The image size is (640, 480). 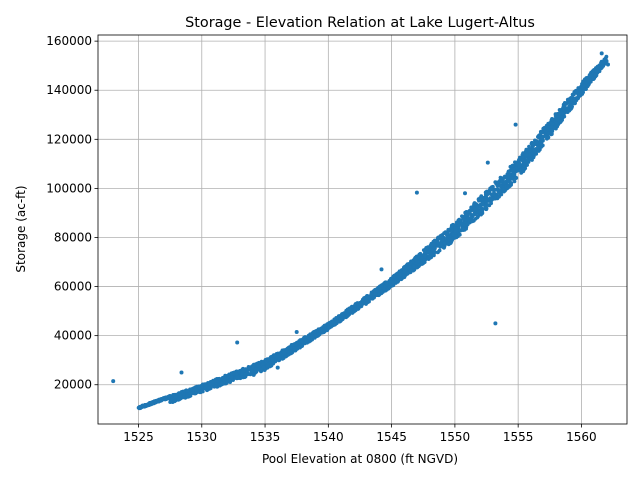 I want to click on y-tick-label: 160000, so click(x=69, y=41).